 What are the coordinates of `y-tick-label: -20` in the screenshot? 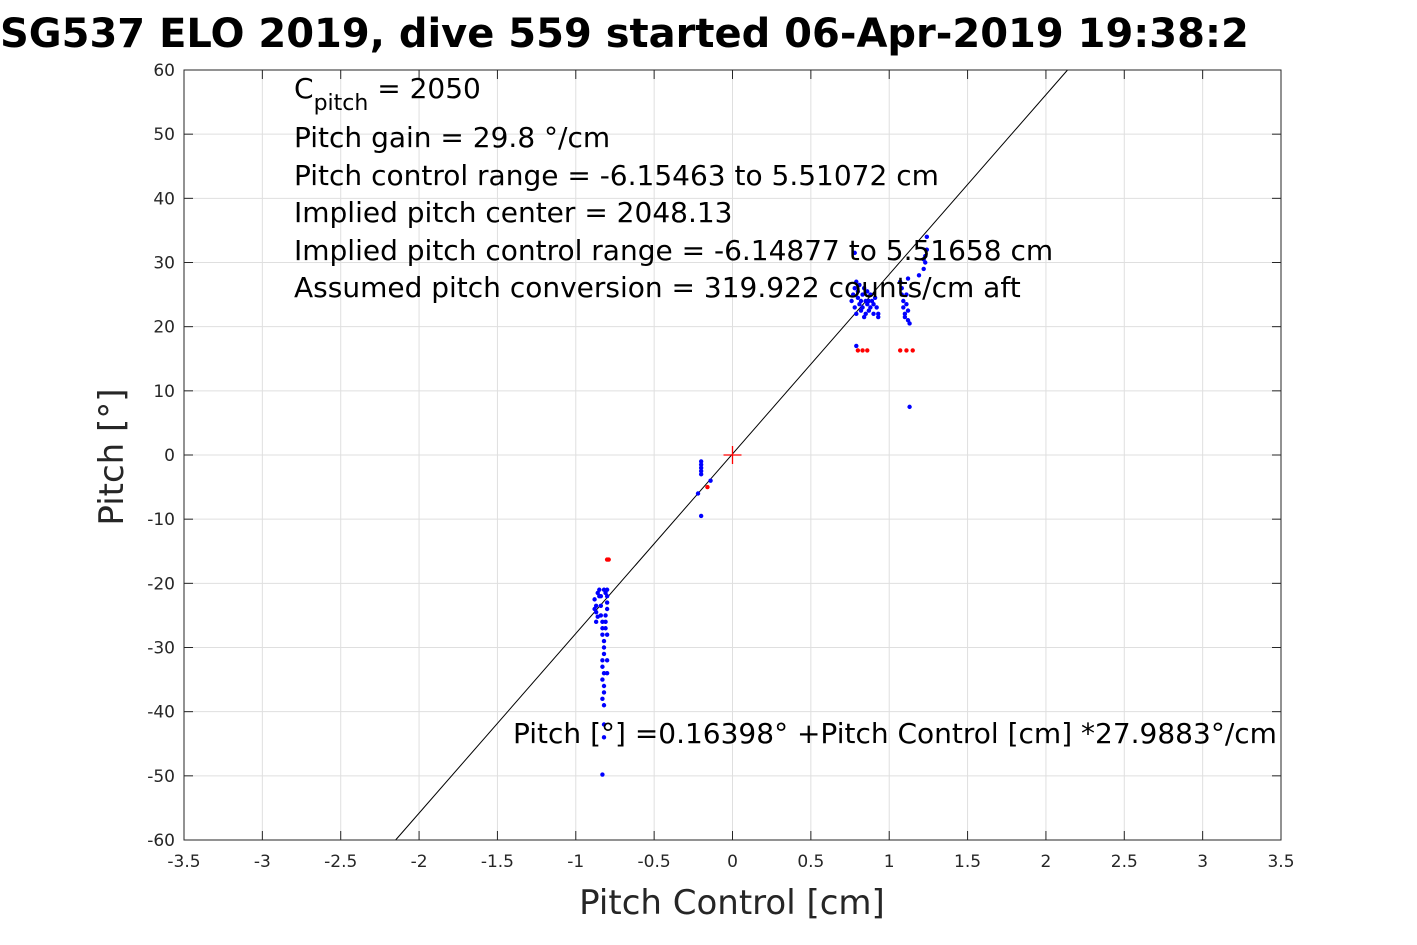 It's located at (161, 584).